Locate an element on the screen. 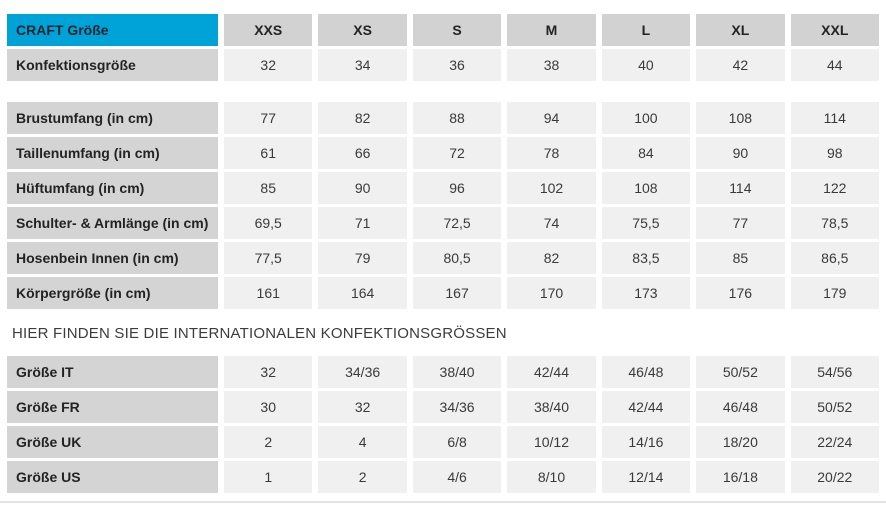 This screenshot has height=509, width=886. size-value-cell: 122 is located at coordinates (834, 188).